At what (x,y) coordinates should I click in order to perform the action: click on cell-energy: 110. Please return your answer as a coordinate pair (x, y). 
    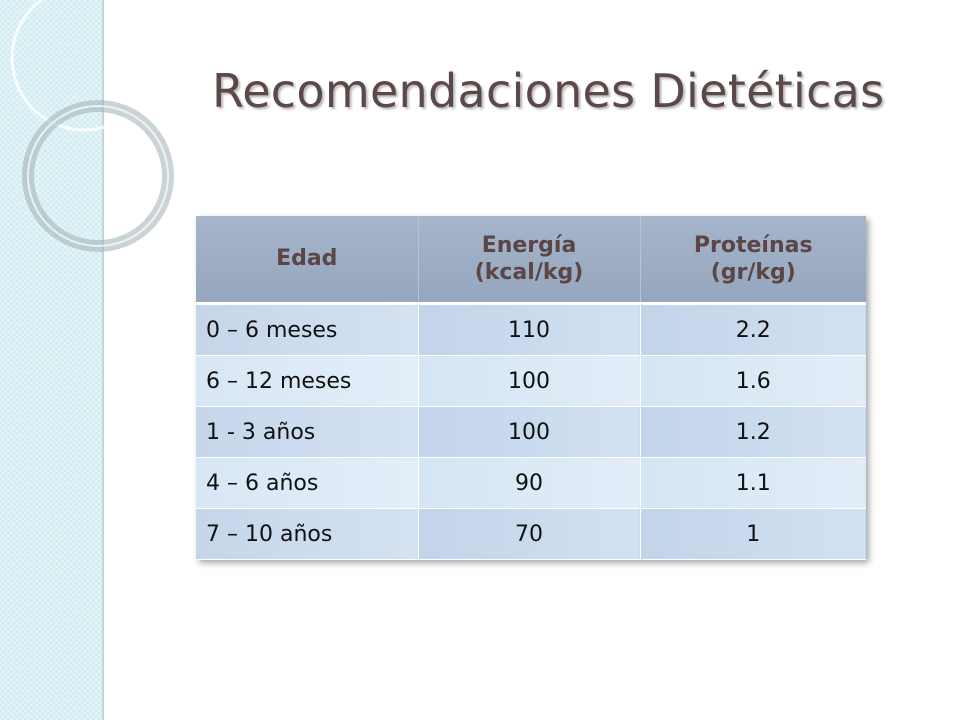
    Looking at the image, I should click on (529, 329).